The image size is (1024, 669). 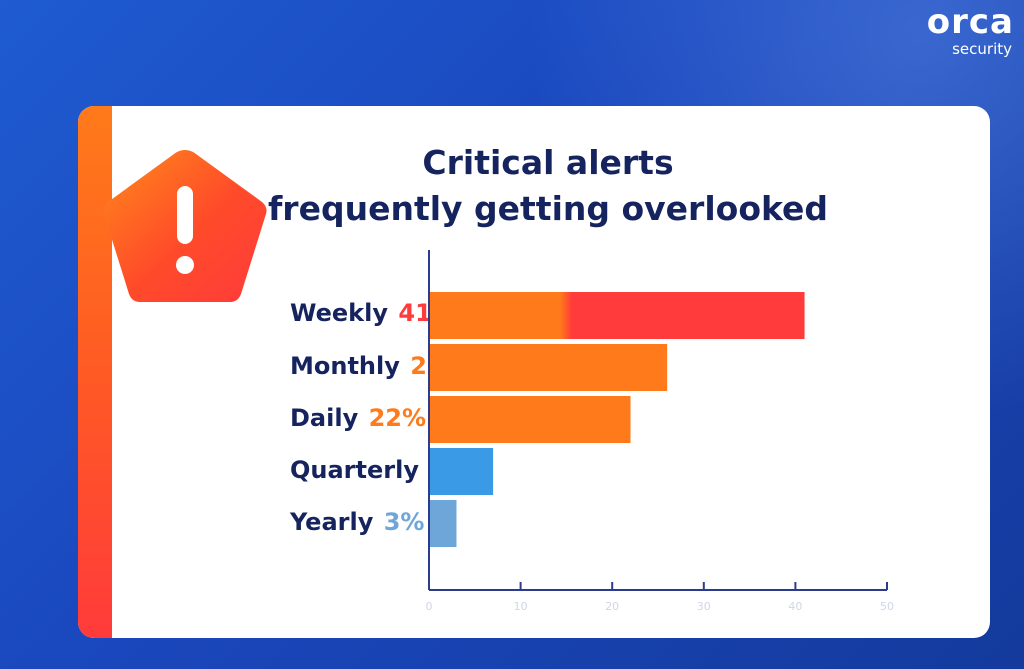 What do you see at coordinates (354, 470) in the screenshot?
I see `category-name: Quarterly` at bounding box center [354, 470].